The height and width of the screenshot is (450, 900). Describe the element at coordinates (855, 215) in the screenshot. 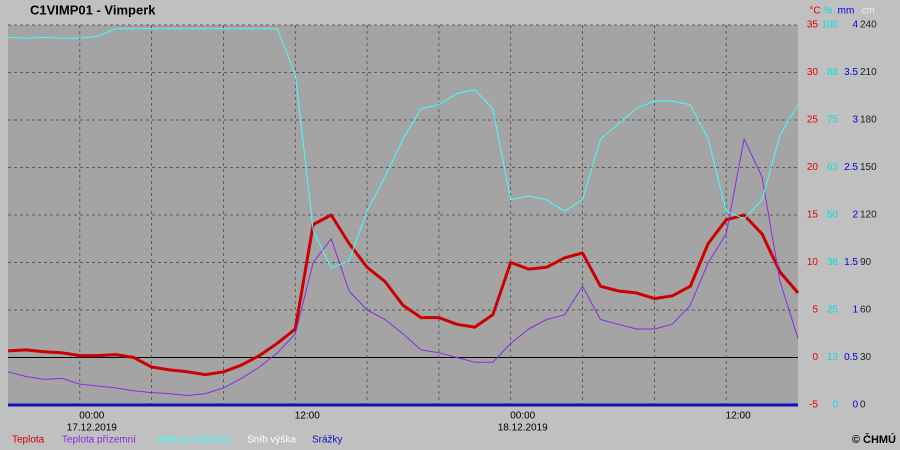

I see `y-tick-label: 2` at that location.